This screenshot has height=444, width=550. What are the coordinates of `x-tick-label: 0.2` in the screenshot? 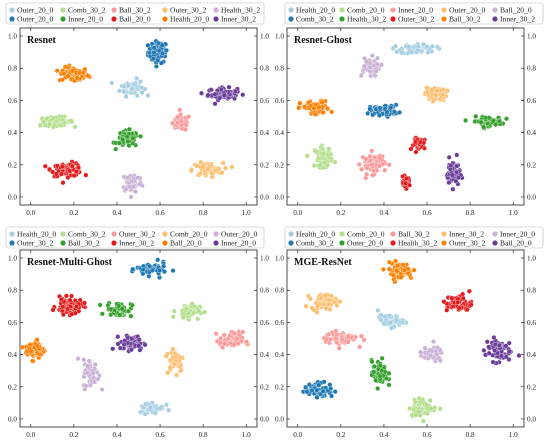 It's located at (73, 435).